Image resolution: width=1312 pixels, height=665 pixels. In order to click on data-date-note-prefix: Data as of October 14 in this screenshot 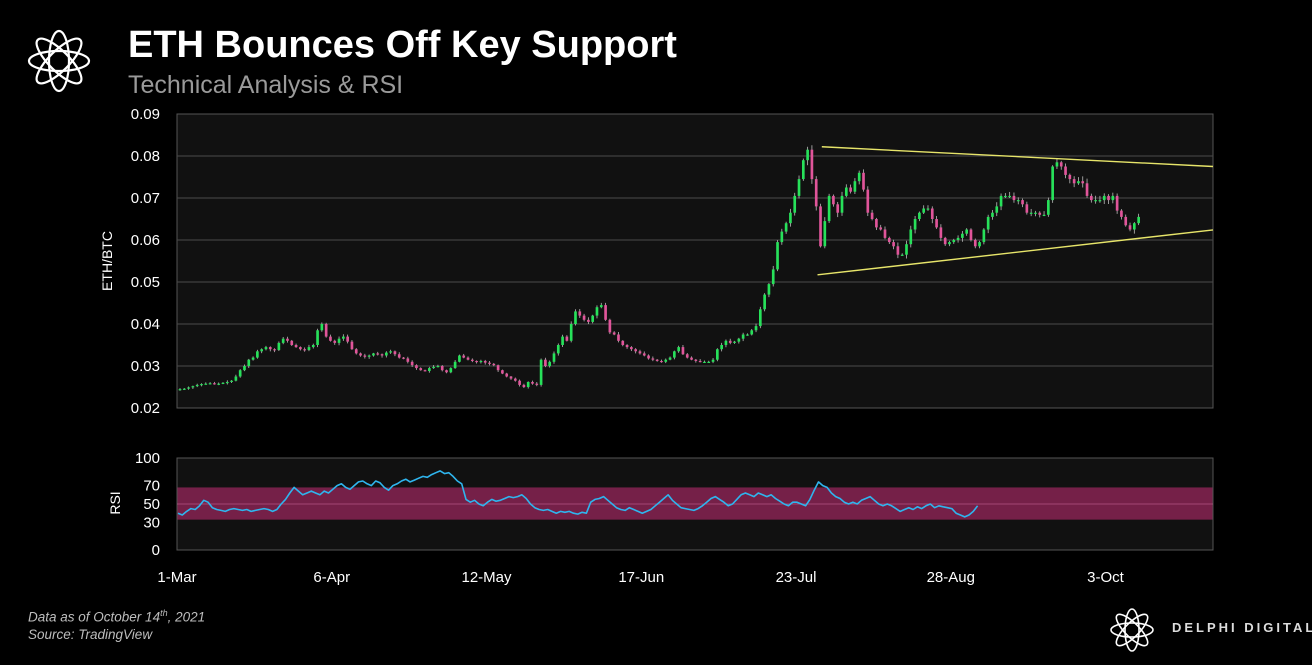, I will do `click(94, 617)`.